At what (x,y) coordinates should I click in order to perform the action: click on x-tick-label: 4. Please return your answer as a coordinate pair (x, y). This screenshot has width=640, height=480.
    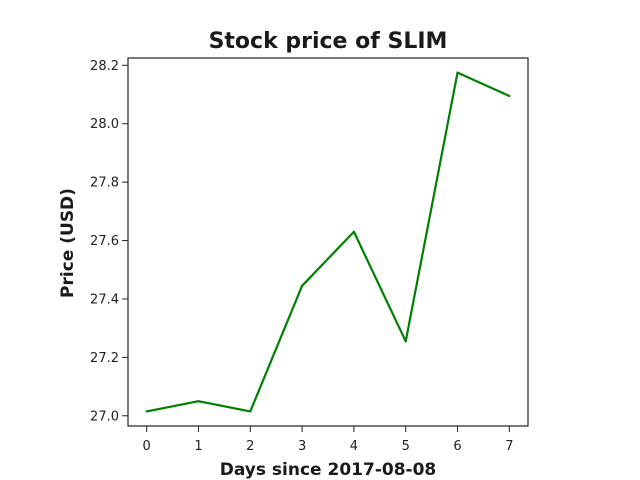
    Looking at the image, I should click on (354, 446).